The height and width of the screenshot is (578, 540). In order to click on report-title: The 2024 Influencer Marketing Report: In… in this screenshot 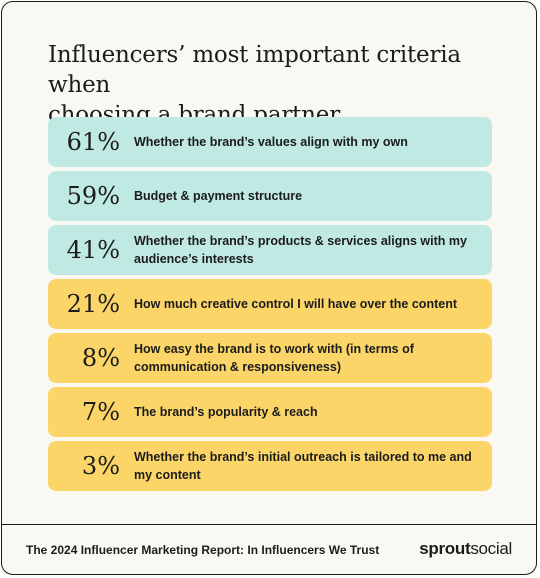, I will do `click(203, 550)`.